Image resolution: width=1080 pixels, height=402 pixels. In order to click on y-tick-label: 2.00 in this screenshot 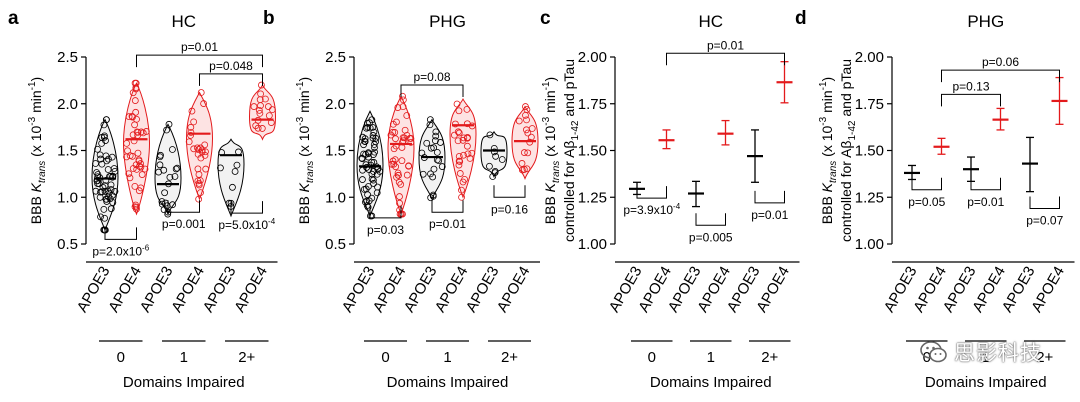, I will do `click(869, 57)`.